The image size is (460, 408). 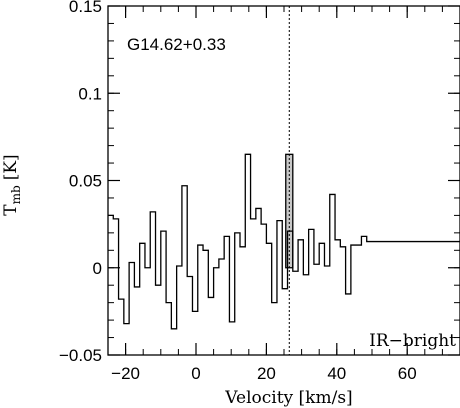 I want to click on x-tick-label: 20, so click(x=266, y=373).